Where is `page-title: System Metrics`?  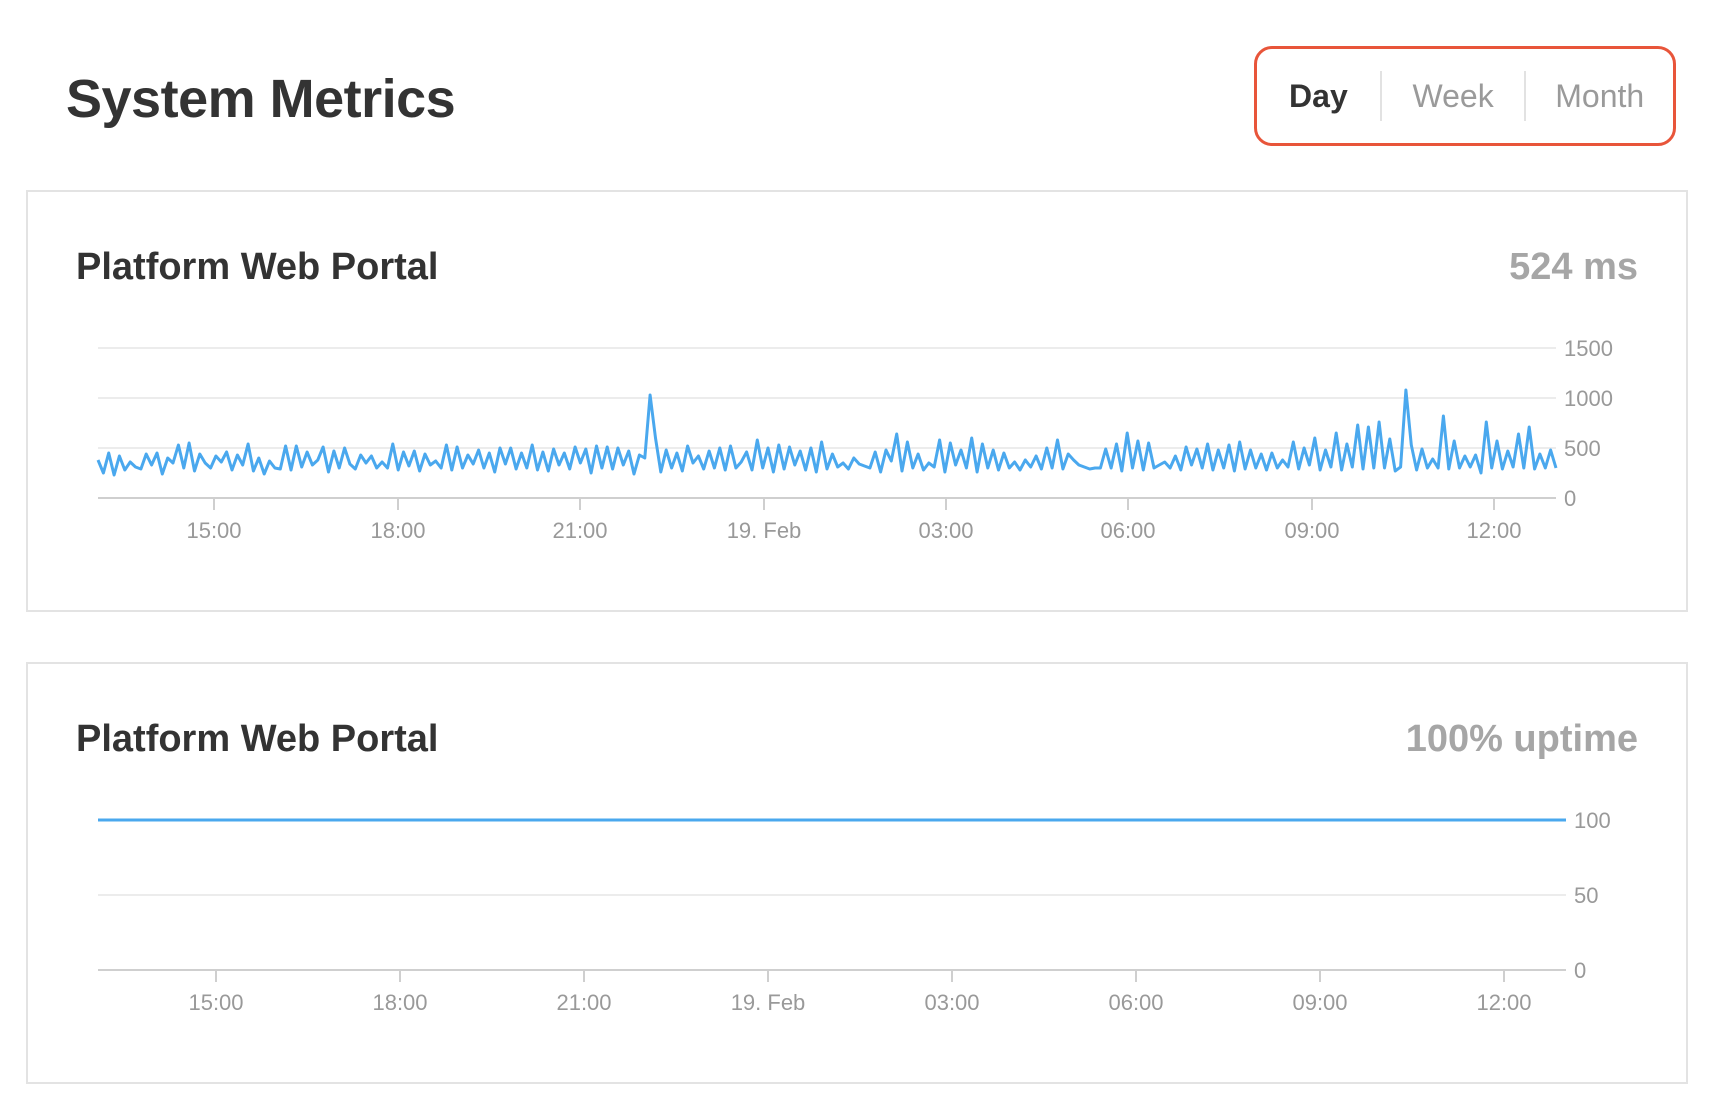
page-title: System Metrics is located at coordinates (261, 99).